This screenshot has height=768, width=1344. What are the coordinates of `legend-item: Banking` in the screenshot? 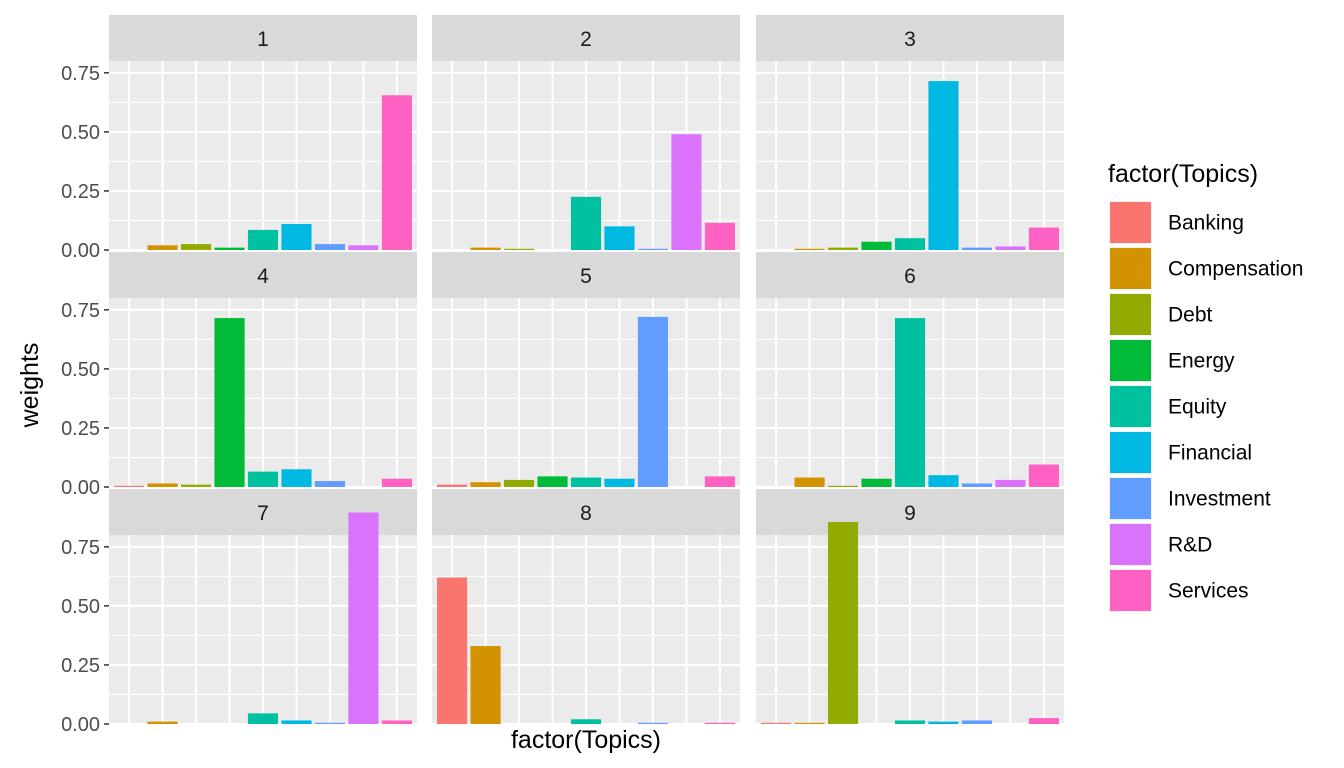 It's located at (1176, 222).